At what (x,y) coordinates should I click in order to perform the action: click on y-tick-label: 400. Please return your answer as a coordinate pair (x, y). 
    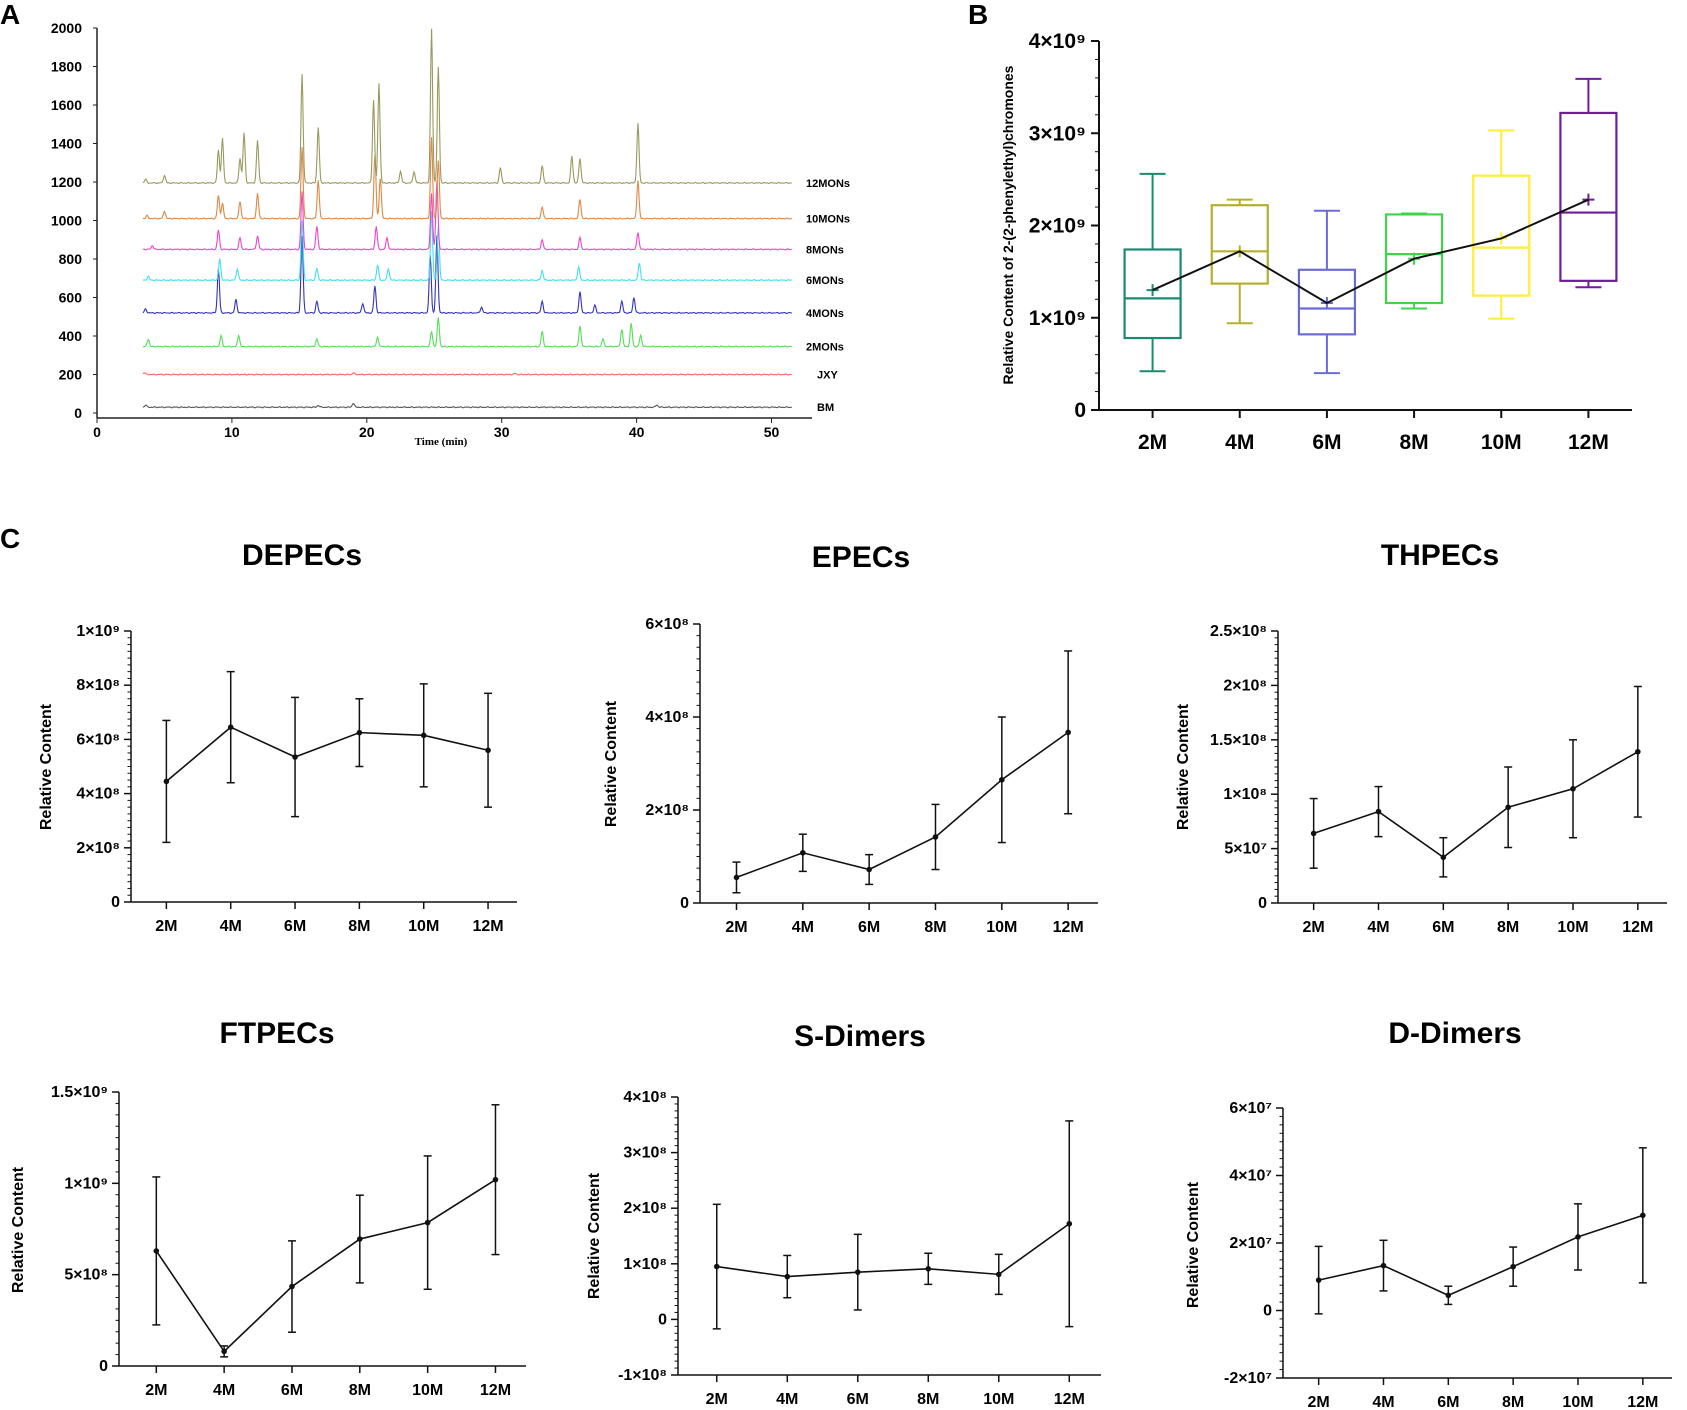
    Looking at the image, I should click on (71, 336).